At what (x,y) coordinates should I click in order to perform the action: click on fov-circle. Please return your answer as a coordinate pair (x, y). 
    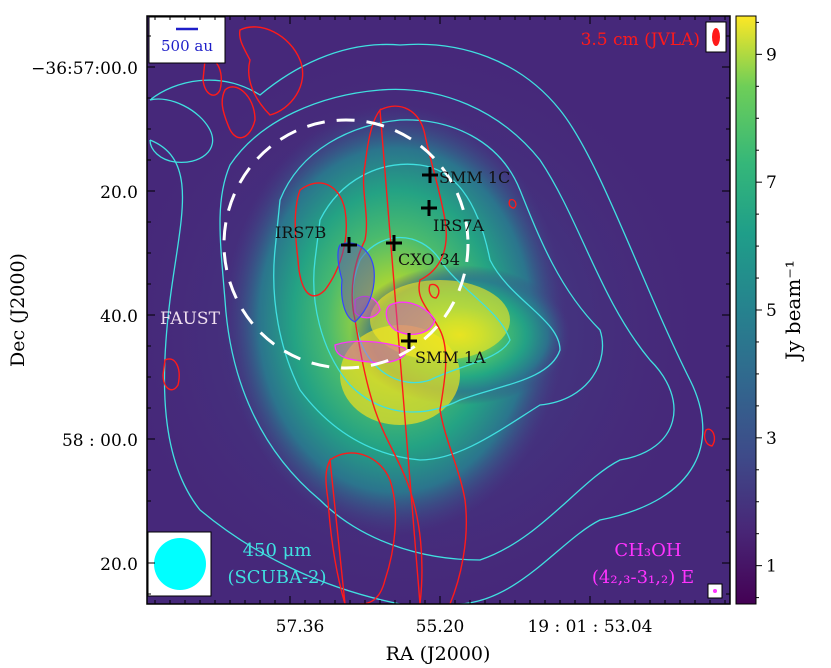
    Looking at the image, I should click on (346, 244).